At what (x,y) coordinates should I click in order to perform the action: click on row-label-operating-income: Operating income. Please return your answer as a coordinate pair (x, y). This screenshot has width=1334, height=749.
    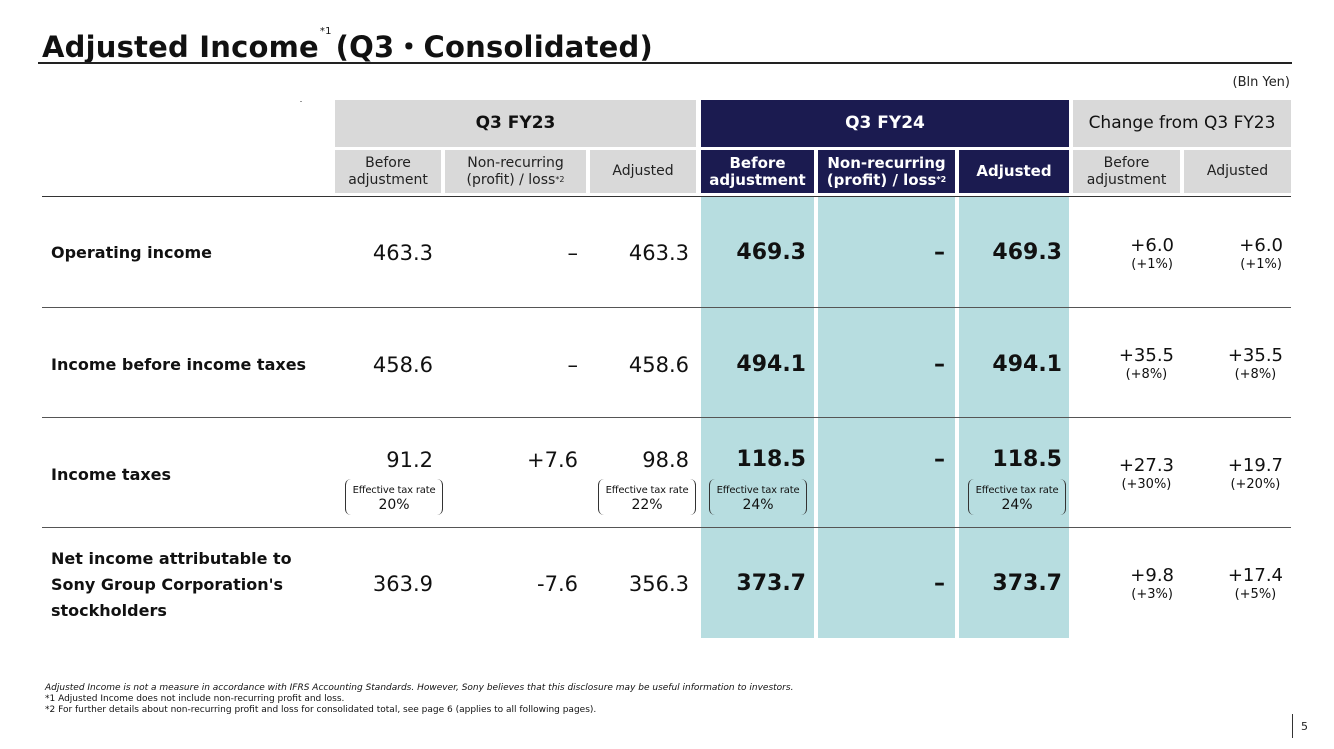
    Looking at the image, I should click on (132, 252).